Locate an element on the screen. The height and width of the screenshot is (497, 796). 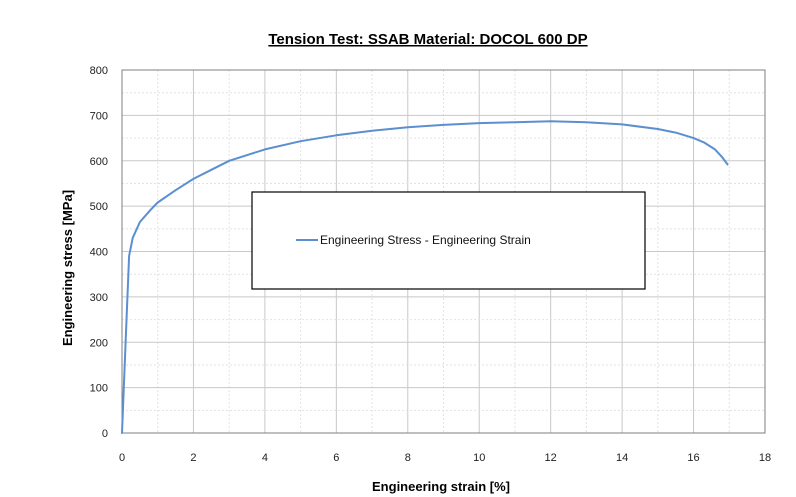
x-tick-label: 16 is located at coordinates (693, 458).